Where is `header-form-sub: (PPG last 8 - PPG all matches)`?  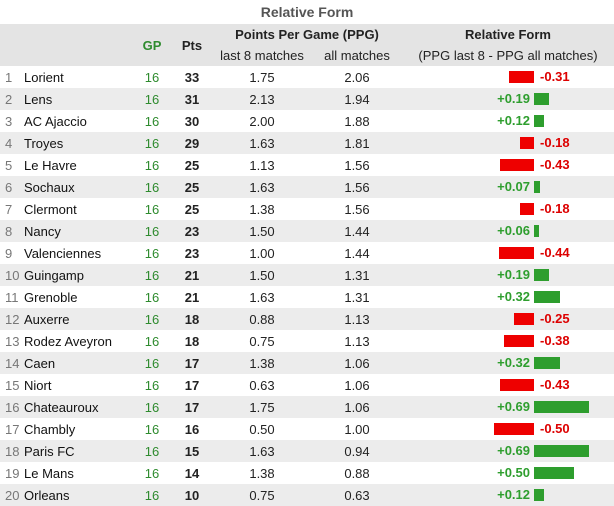 header-form-sub: (PPG last 8 - PPG all matches) is located at coordinates (508, 55).